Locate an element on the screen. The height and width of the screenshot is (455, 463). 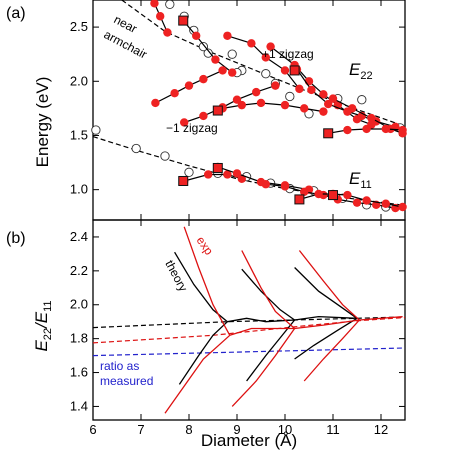
annotation-ratio-line2: measured is located at coordinates (126, 381).